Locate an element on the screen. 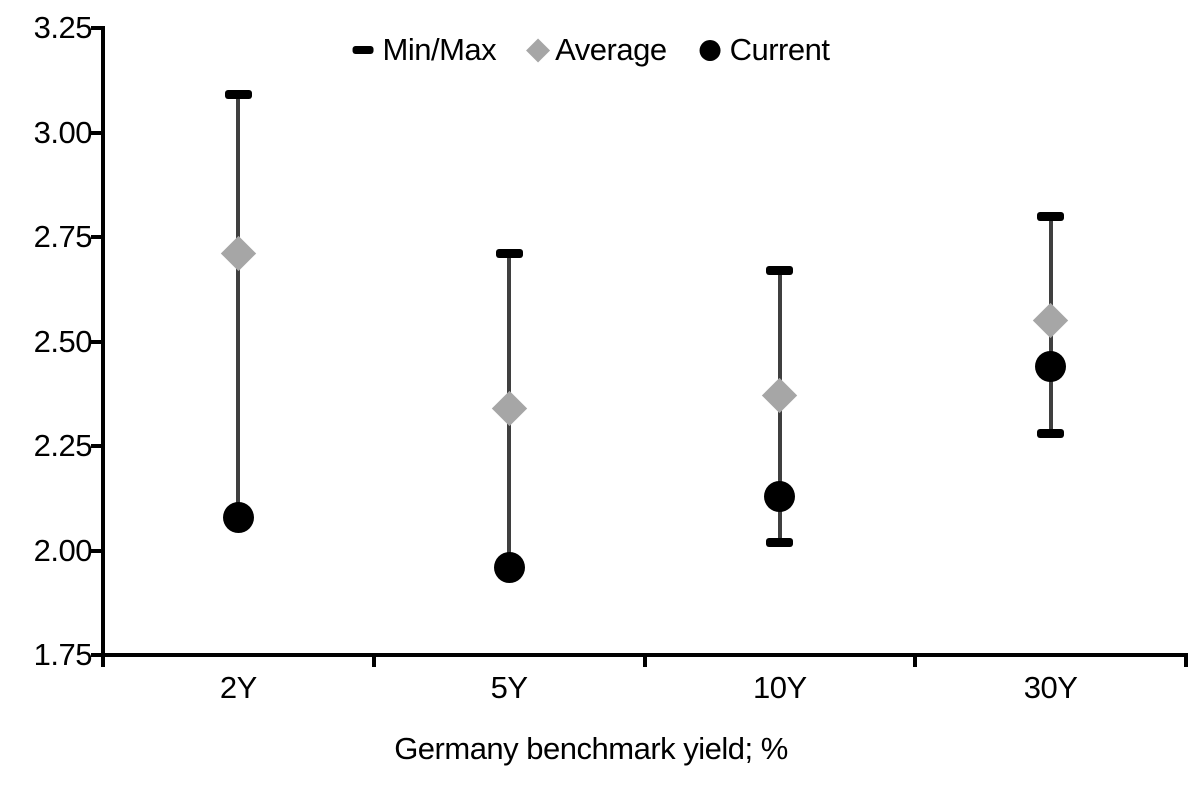 Image resolution: width=1200 pixels, height=788 pixels. y-tick-label: 2.25 is located at coordinates (63, 445).